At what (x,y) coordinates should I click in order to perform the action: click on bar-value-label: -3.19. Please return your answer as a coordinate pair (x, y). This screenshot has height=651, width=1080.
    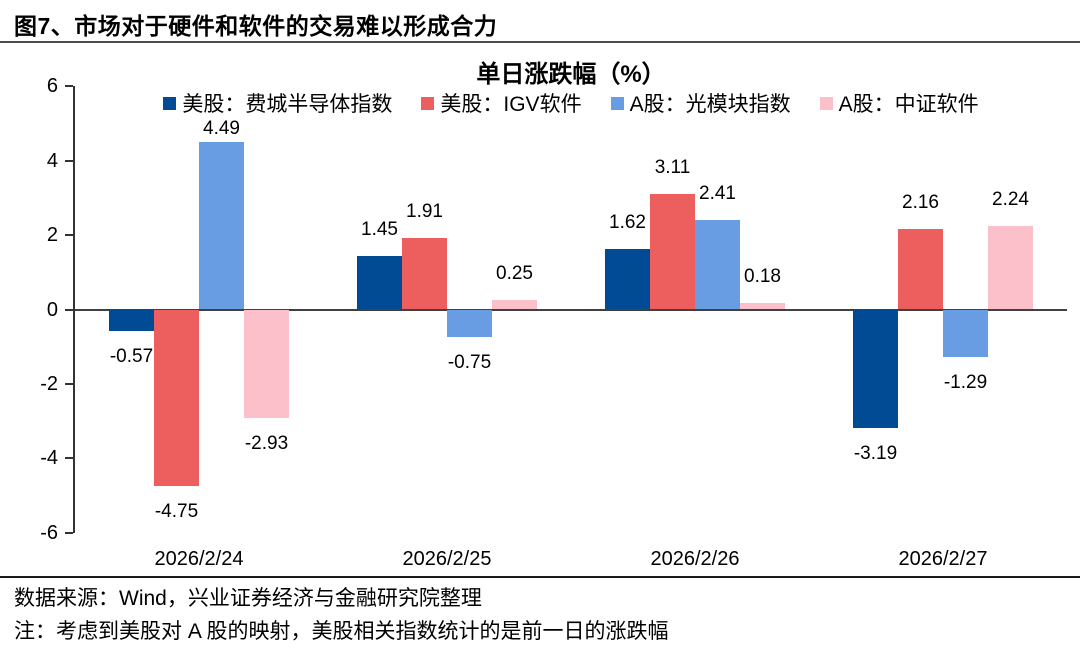
    Looking at the image, I should click on (875, 454).